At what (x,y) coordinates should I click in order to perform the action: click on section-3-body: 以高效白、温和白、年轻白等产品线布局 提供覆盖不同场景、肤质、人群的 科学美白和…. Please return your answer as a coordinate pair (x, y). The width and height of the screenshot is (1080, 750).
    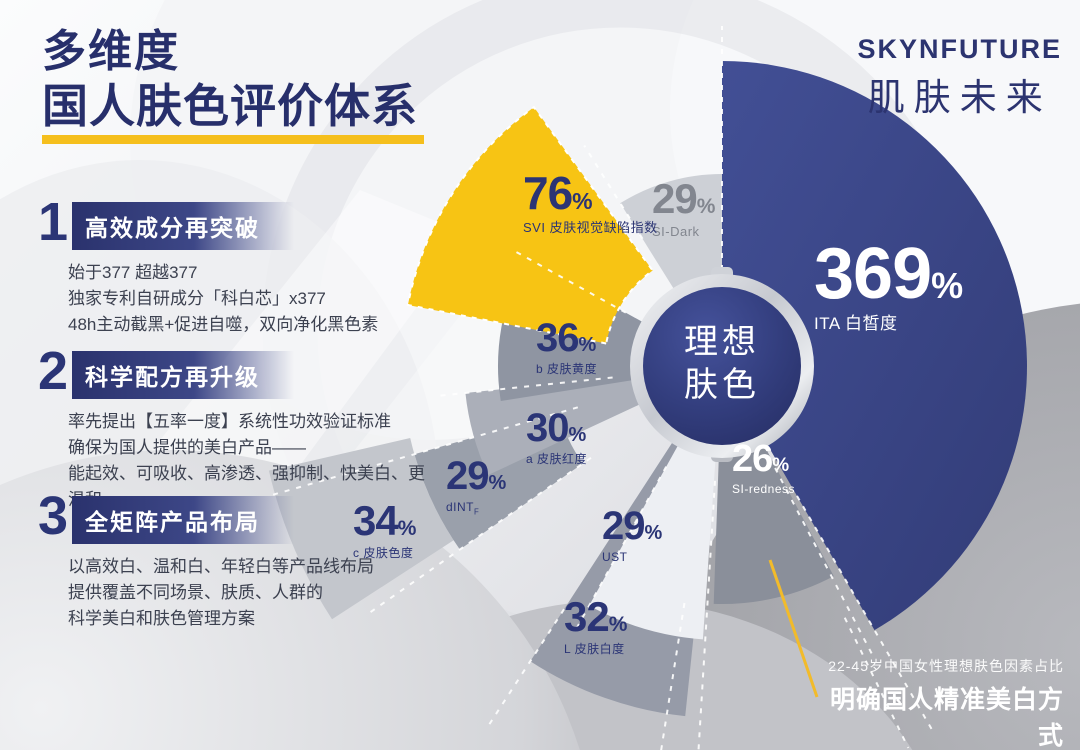
    Looking at the image, I should click on (253, 593).